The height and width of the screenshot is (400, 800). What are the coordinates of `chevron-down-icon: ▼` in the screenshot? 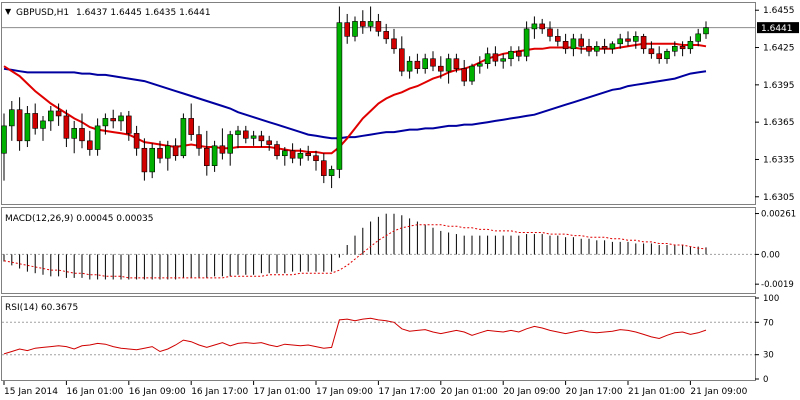 It's located at (8, 11).